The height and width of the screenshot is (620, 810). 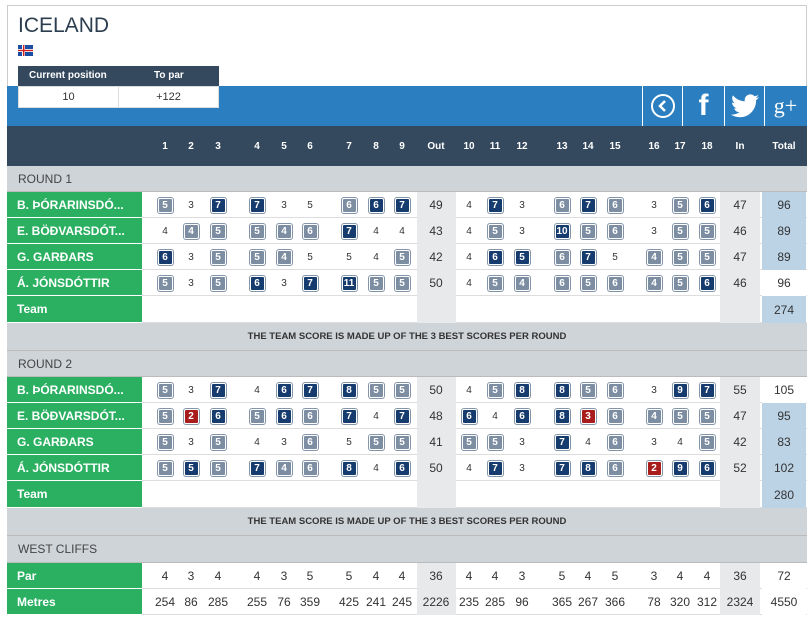 I want to click on out-score: 43, so click(x=436, y=231).